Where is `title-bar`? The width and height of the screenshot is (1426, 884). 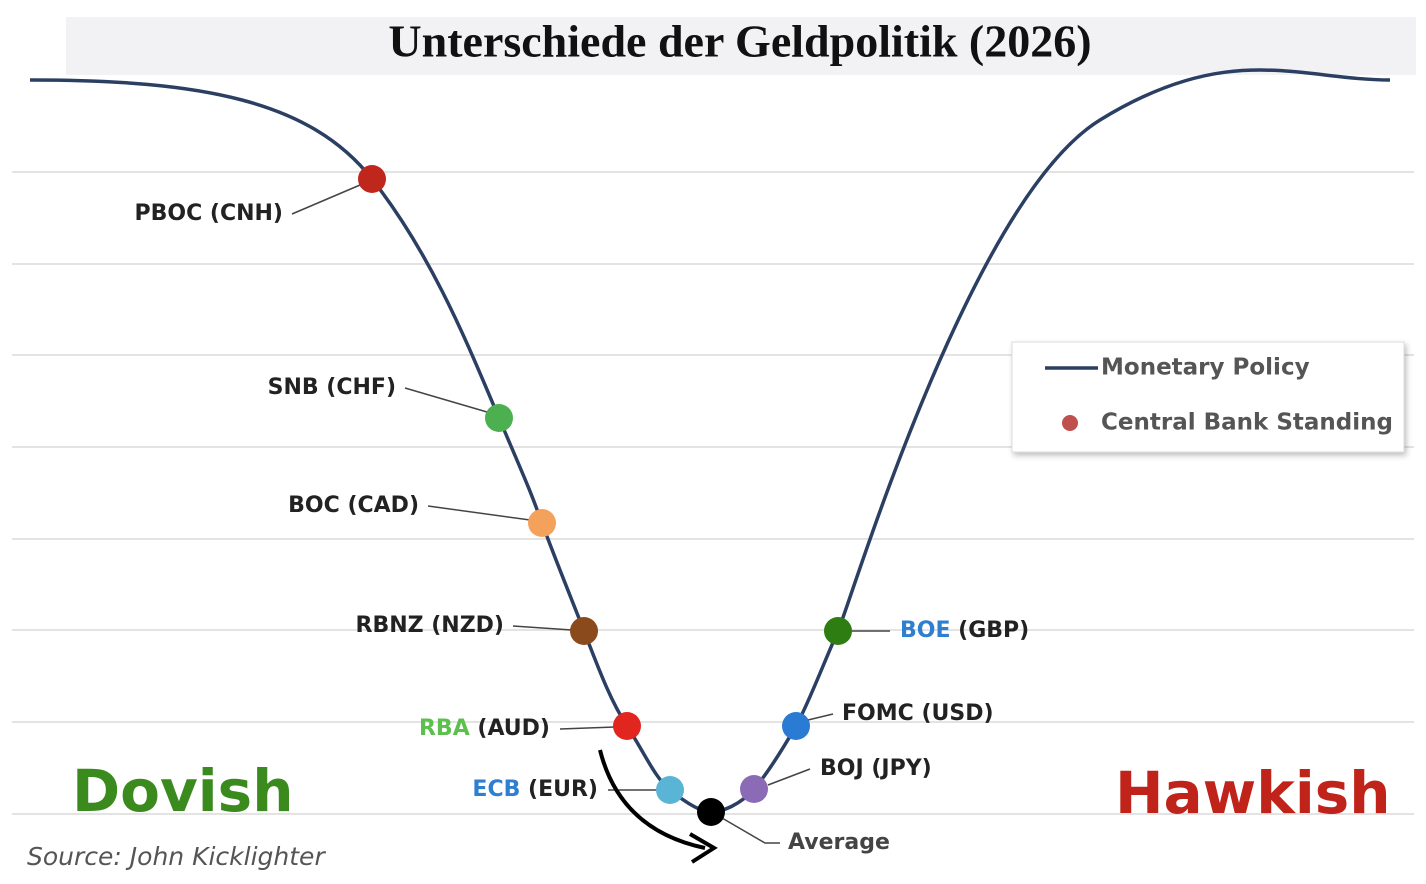 title-bar is located at coordinates (741, 46).